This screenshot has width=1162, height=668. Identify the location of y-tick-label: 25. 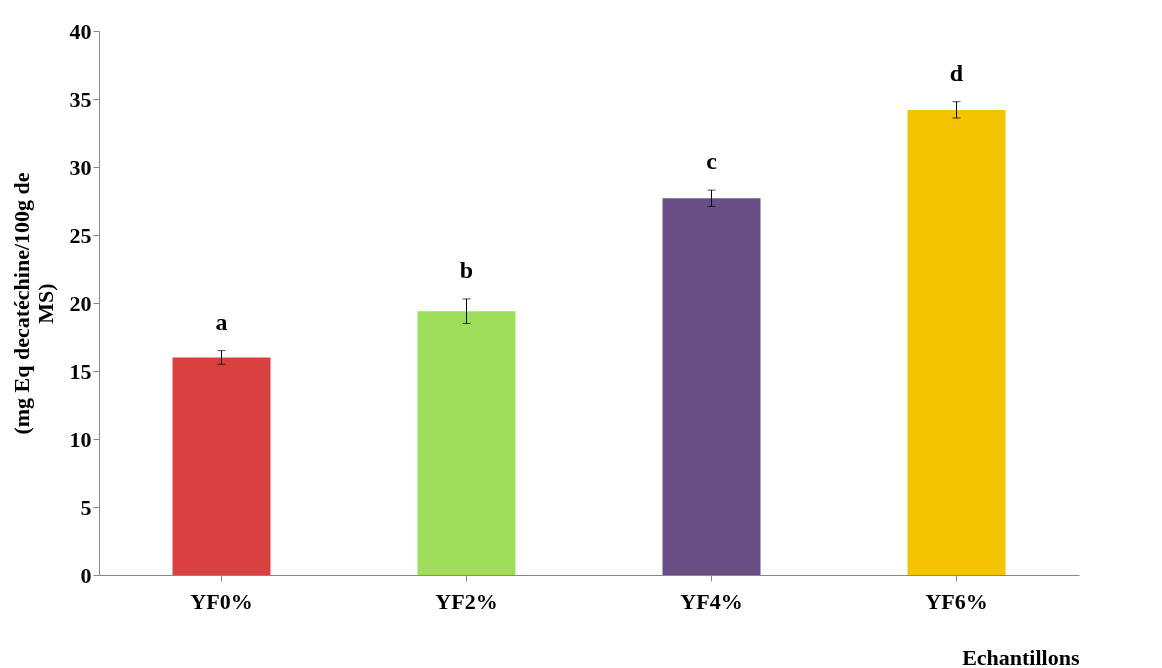
(80, 235).